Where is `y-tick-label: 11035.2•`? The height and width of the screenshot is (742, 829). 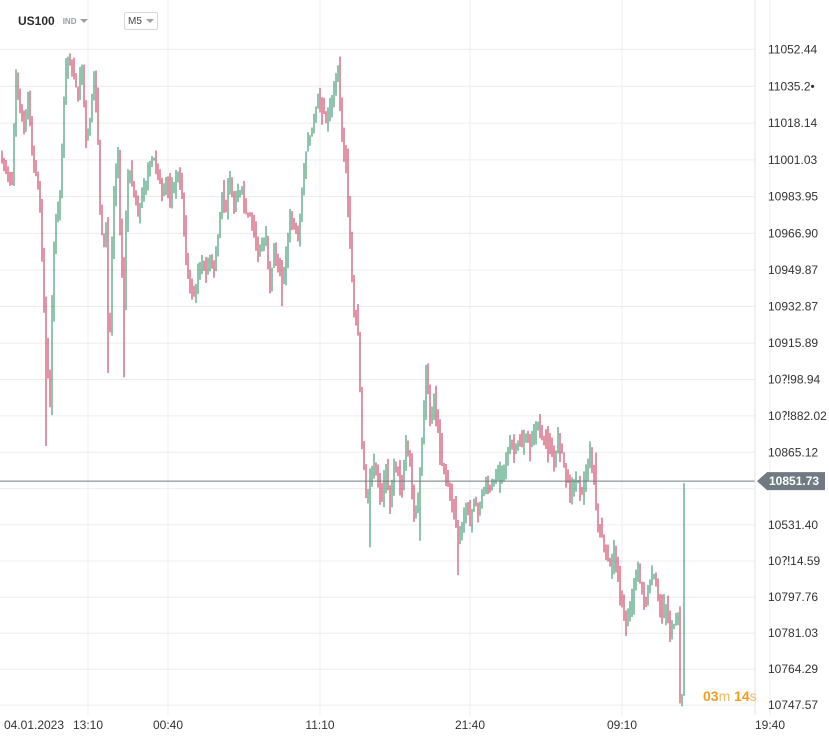
y-tick-label: 11035.2• is located at coordinates (791, 86).